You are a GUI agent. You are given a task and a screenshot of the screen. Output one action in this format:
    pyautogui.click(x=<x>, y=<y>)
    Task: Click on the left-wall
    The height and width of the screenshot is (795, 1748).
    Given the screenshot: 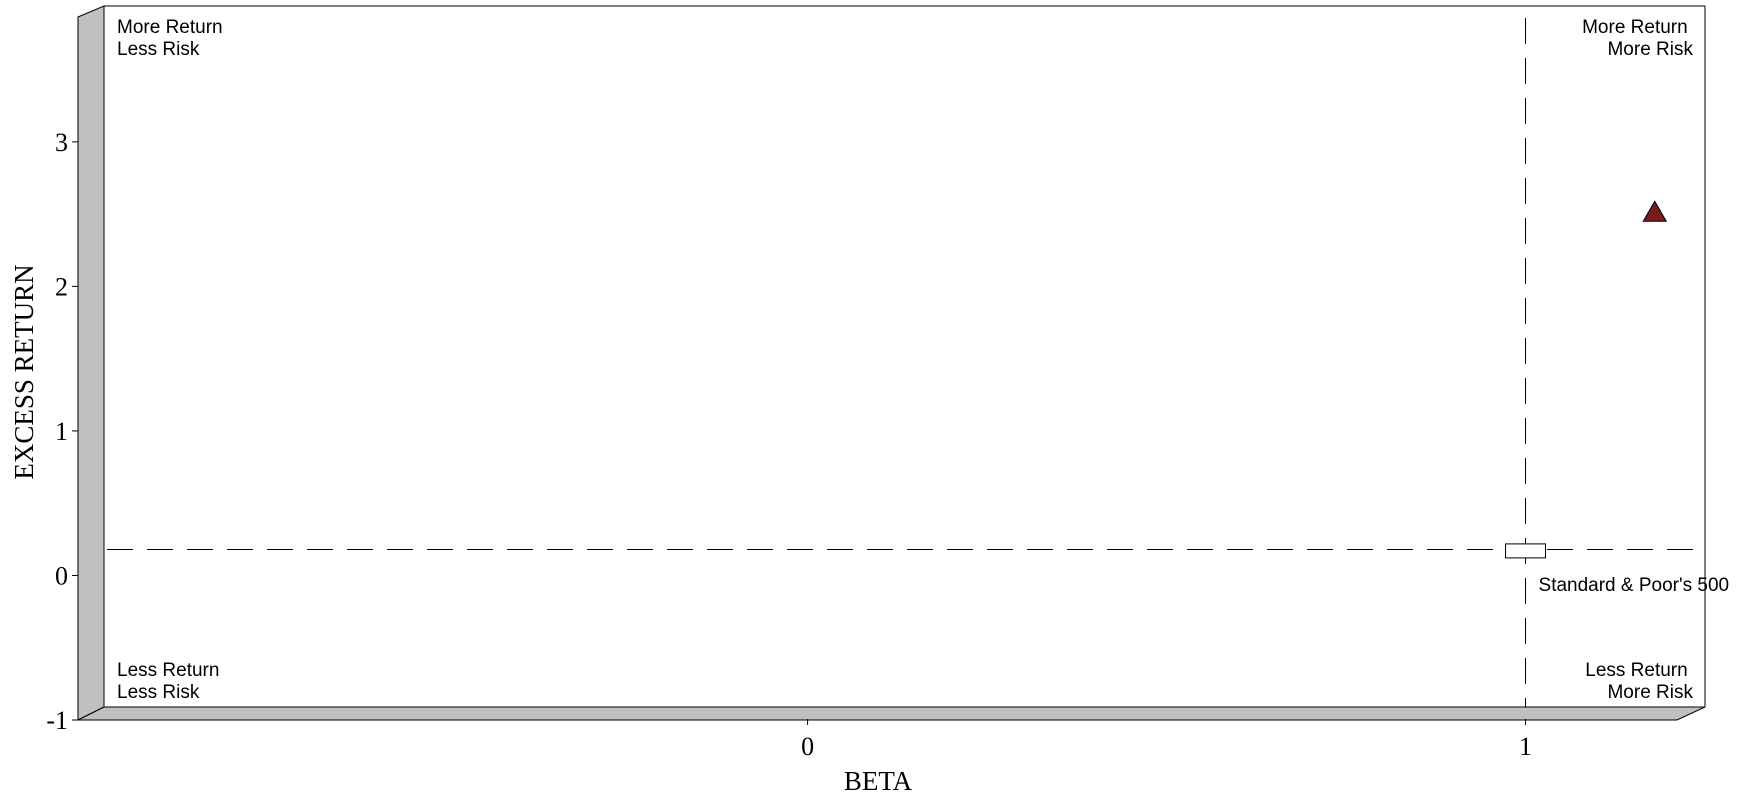 What is the action you would take?
    pyautogui.click(x=91, y=363)
    